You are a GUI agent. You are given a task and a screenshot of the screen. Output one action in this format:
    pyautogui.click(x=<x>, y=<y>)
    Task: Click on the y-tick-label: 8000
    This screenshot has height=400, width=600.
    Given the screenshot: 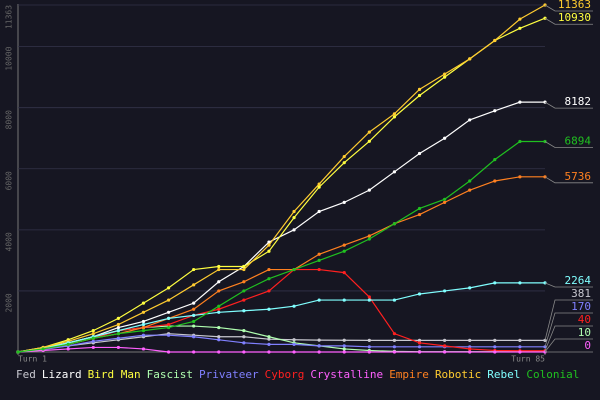 What is the action you would take?
    pyautogui.click(x=9, y=119)
    